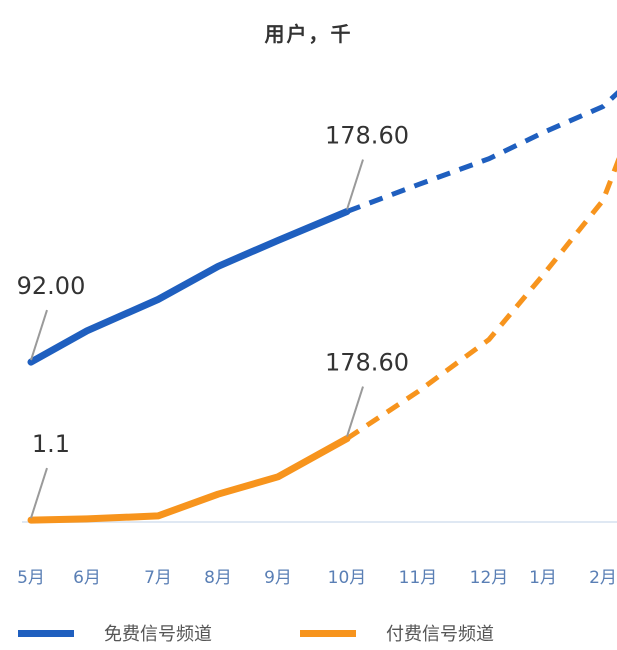 The width and height of the screenshot is (617, 650). I want to click on chart-title: 用户，千, so click(308, 34).